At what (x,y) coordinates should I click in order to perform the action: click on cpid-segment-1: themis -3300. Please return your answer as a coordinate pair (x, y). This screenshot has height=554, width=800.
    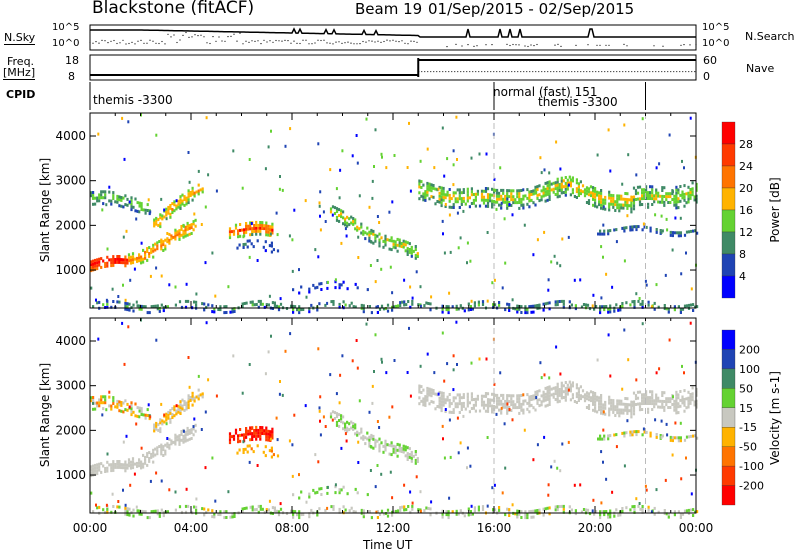
    Looking at the image, I should click on (133, 100).